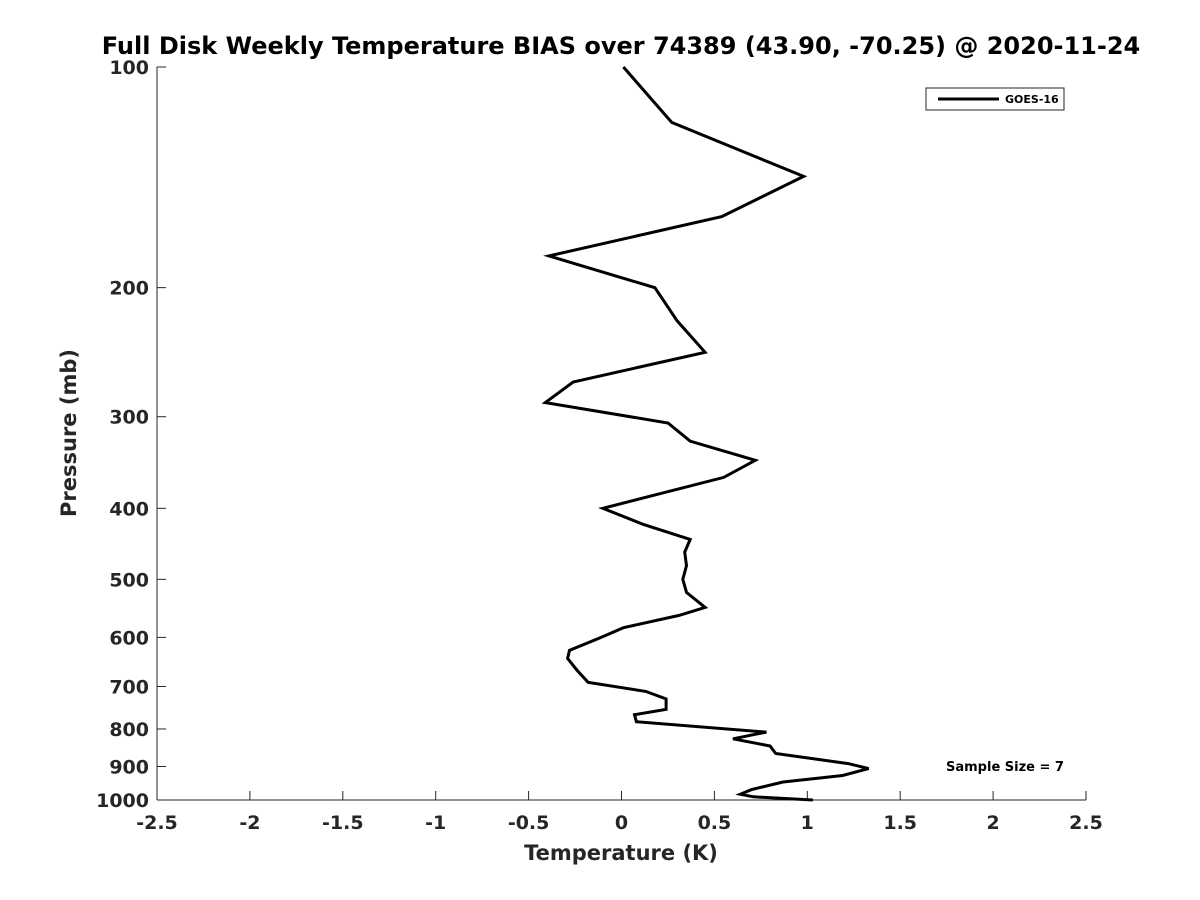 The width and height of the screenshot is (1200, 900). What do you see at coordinates (435, 823) in the screenshot?
I see `x-tick-label: -1` at bounding box center [435, 823].